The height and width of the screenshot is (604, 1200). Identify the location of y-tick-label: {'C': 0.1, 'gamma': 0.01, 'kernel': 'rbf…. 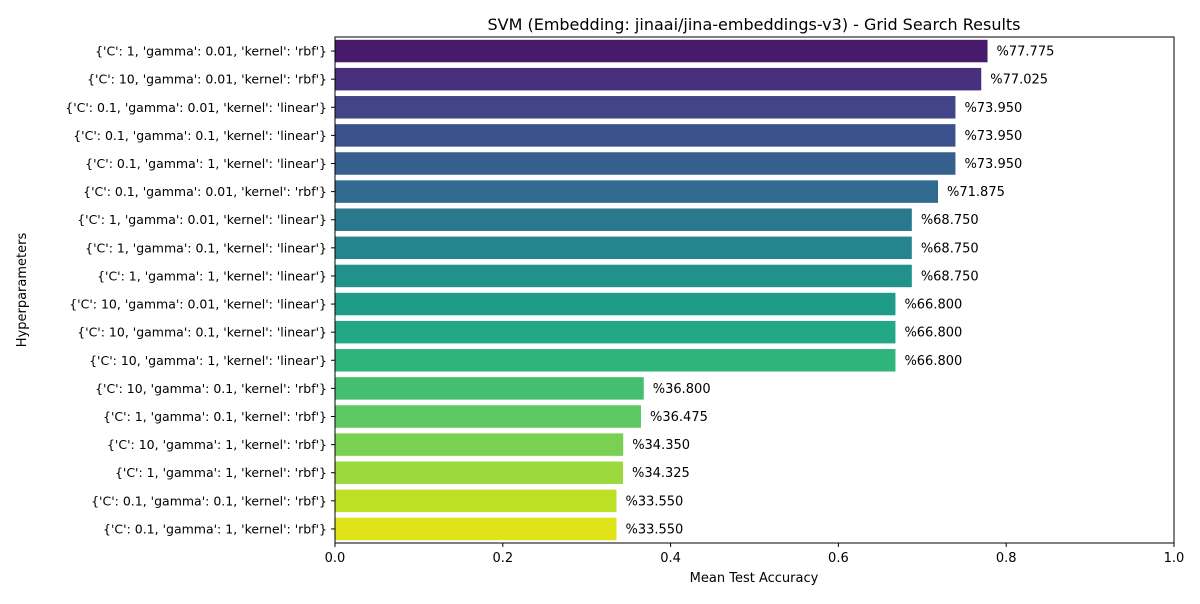
(205, 191).